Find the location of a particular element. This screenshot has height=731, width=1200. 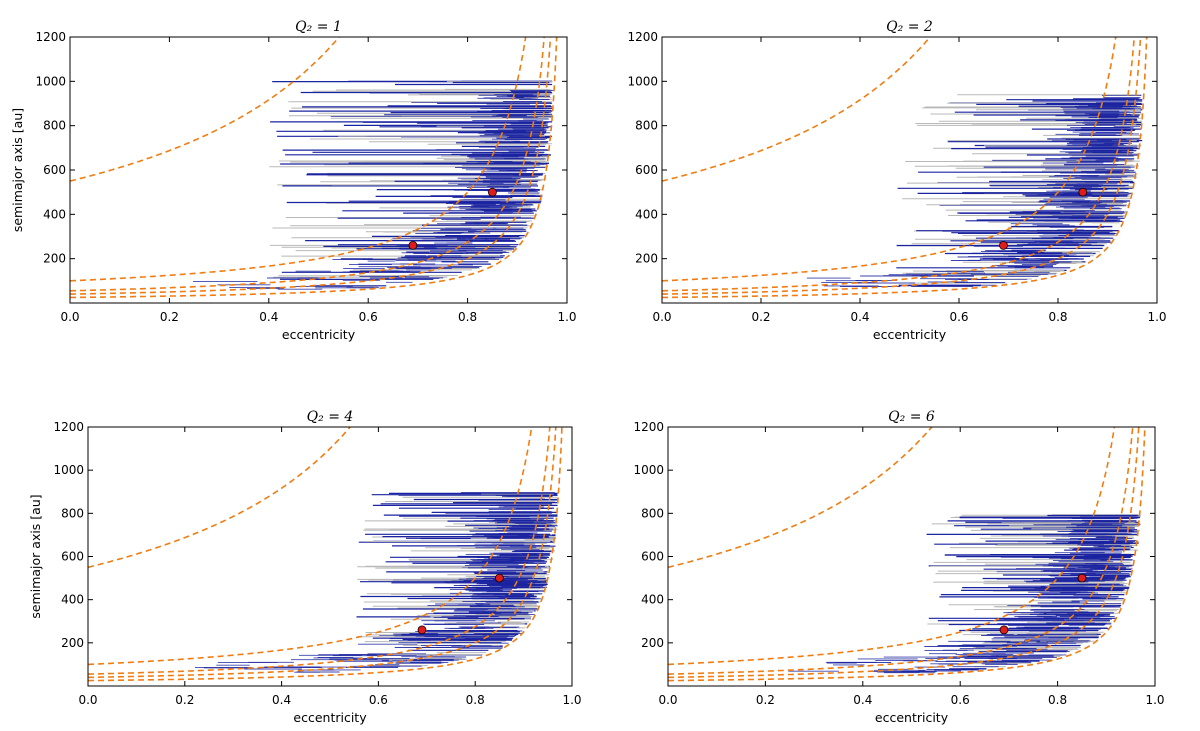

panel-title: Q₂ = 2 is located at coordinates (909, 27).